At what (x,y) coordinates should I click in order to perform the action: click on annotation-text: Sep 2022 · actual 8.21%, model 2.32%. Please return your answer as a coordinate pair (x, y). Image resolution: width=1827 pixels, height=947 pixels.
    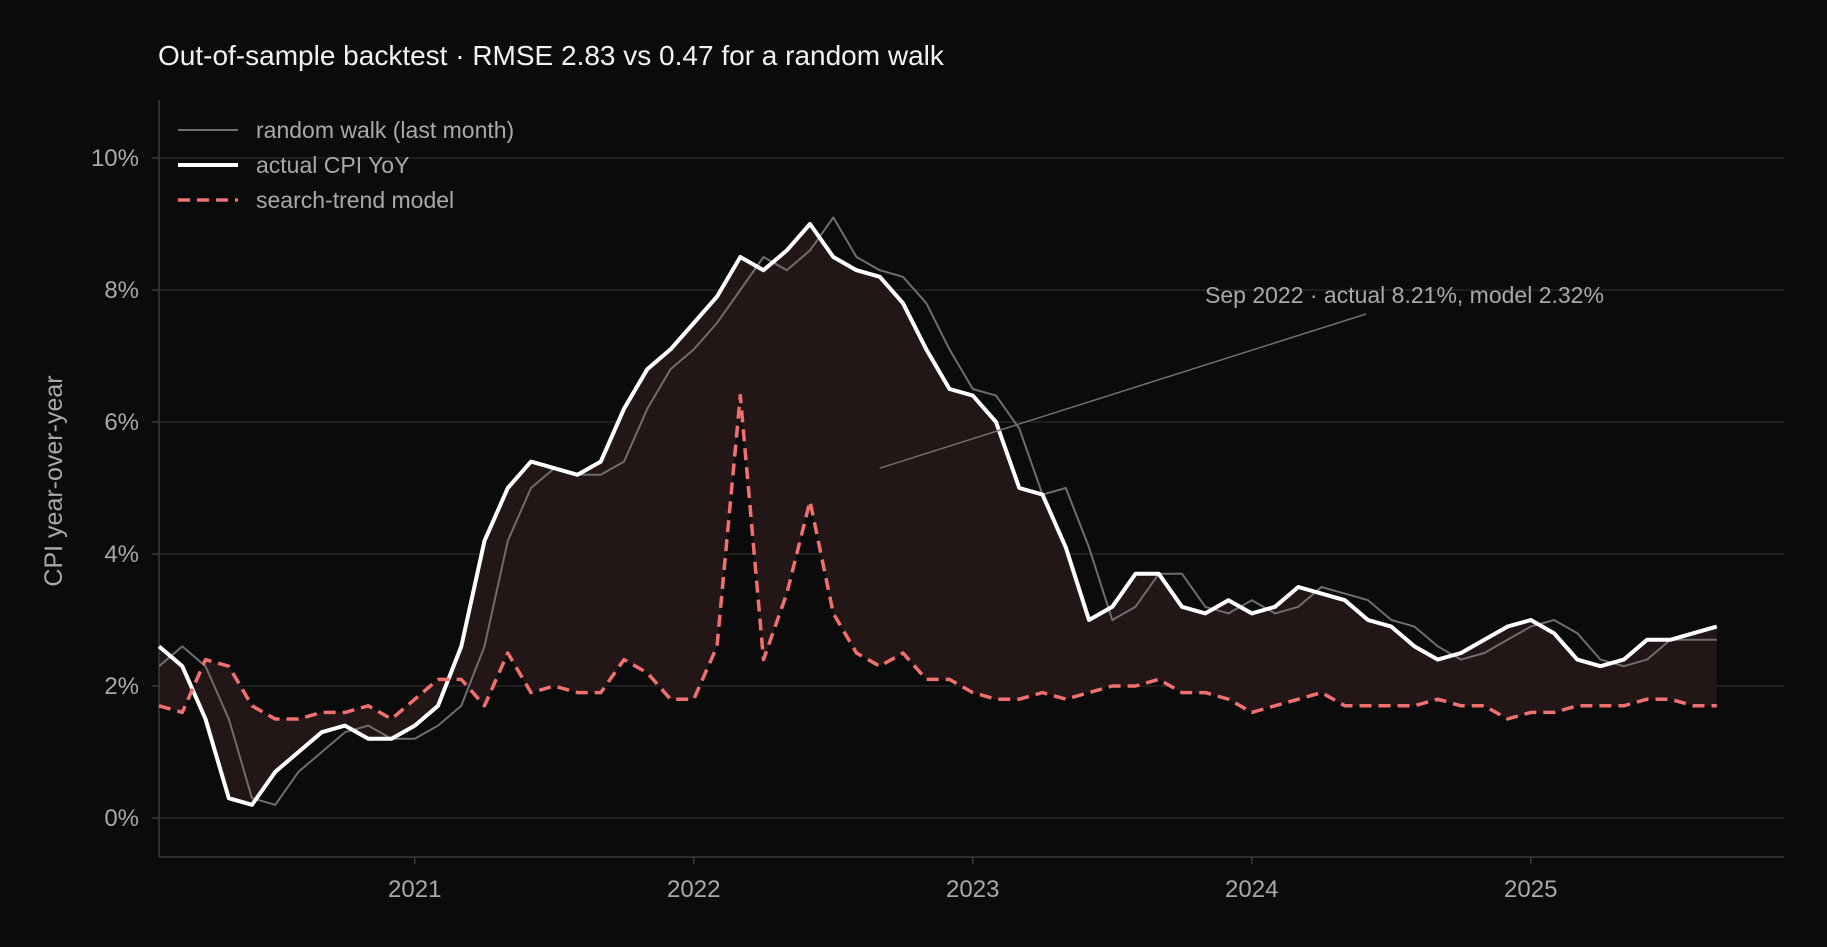
    Looking at the image, I should click on (1404, 295).